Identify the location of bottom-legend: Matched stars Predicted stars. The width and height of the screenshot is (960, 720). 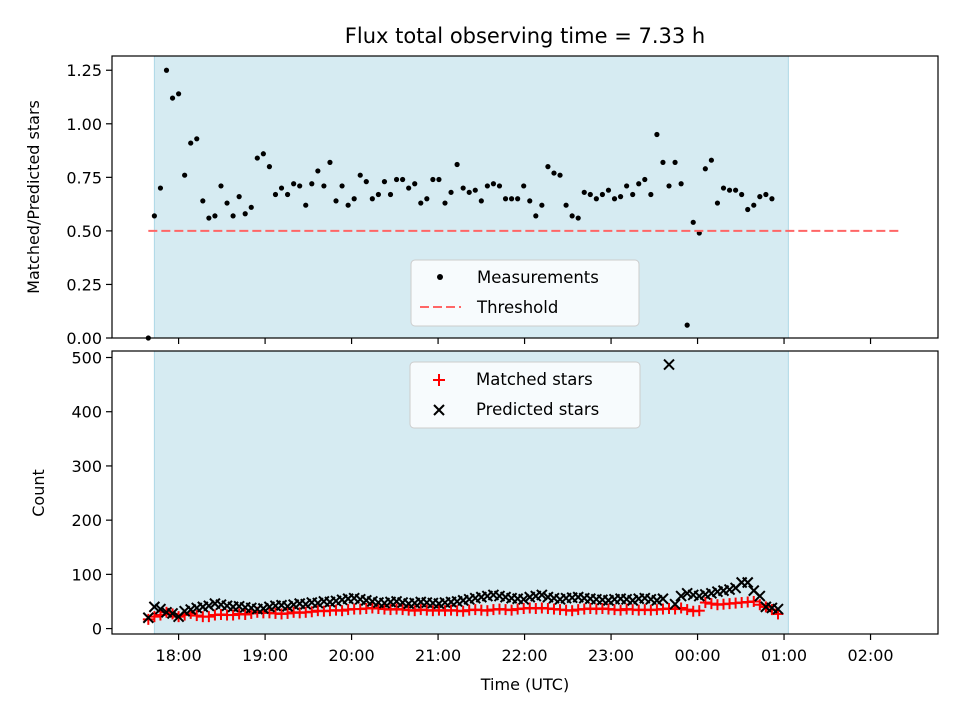
(525, 395).